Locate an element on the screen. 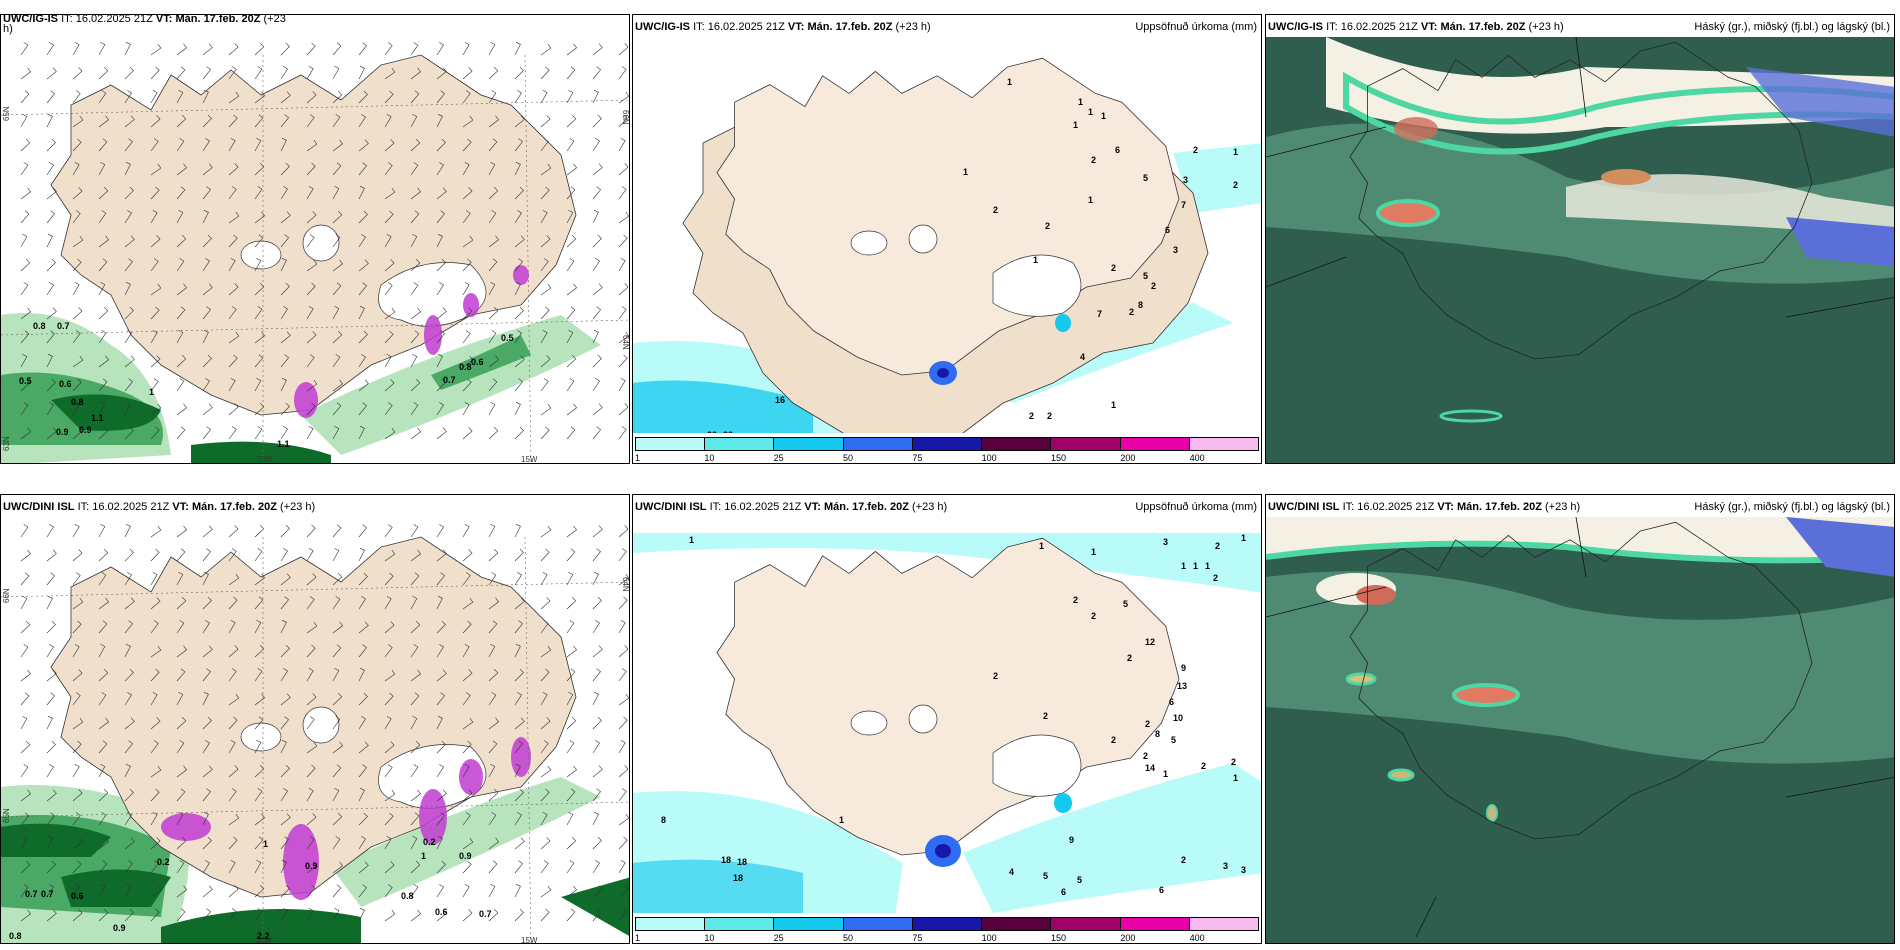  wind-zone-dark is located at coordinates (116, 888).